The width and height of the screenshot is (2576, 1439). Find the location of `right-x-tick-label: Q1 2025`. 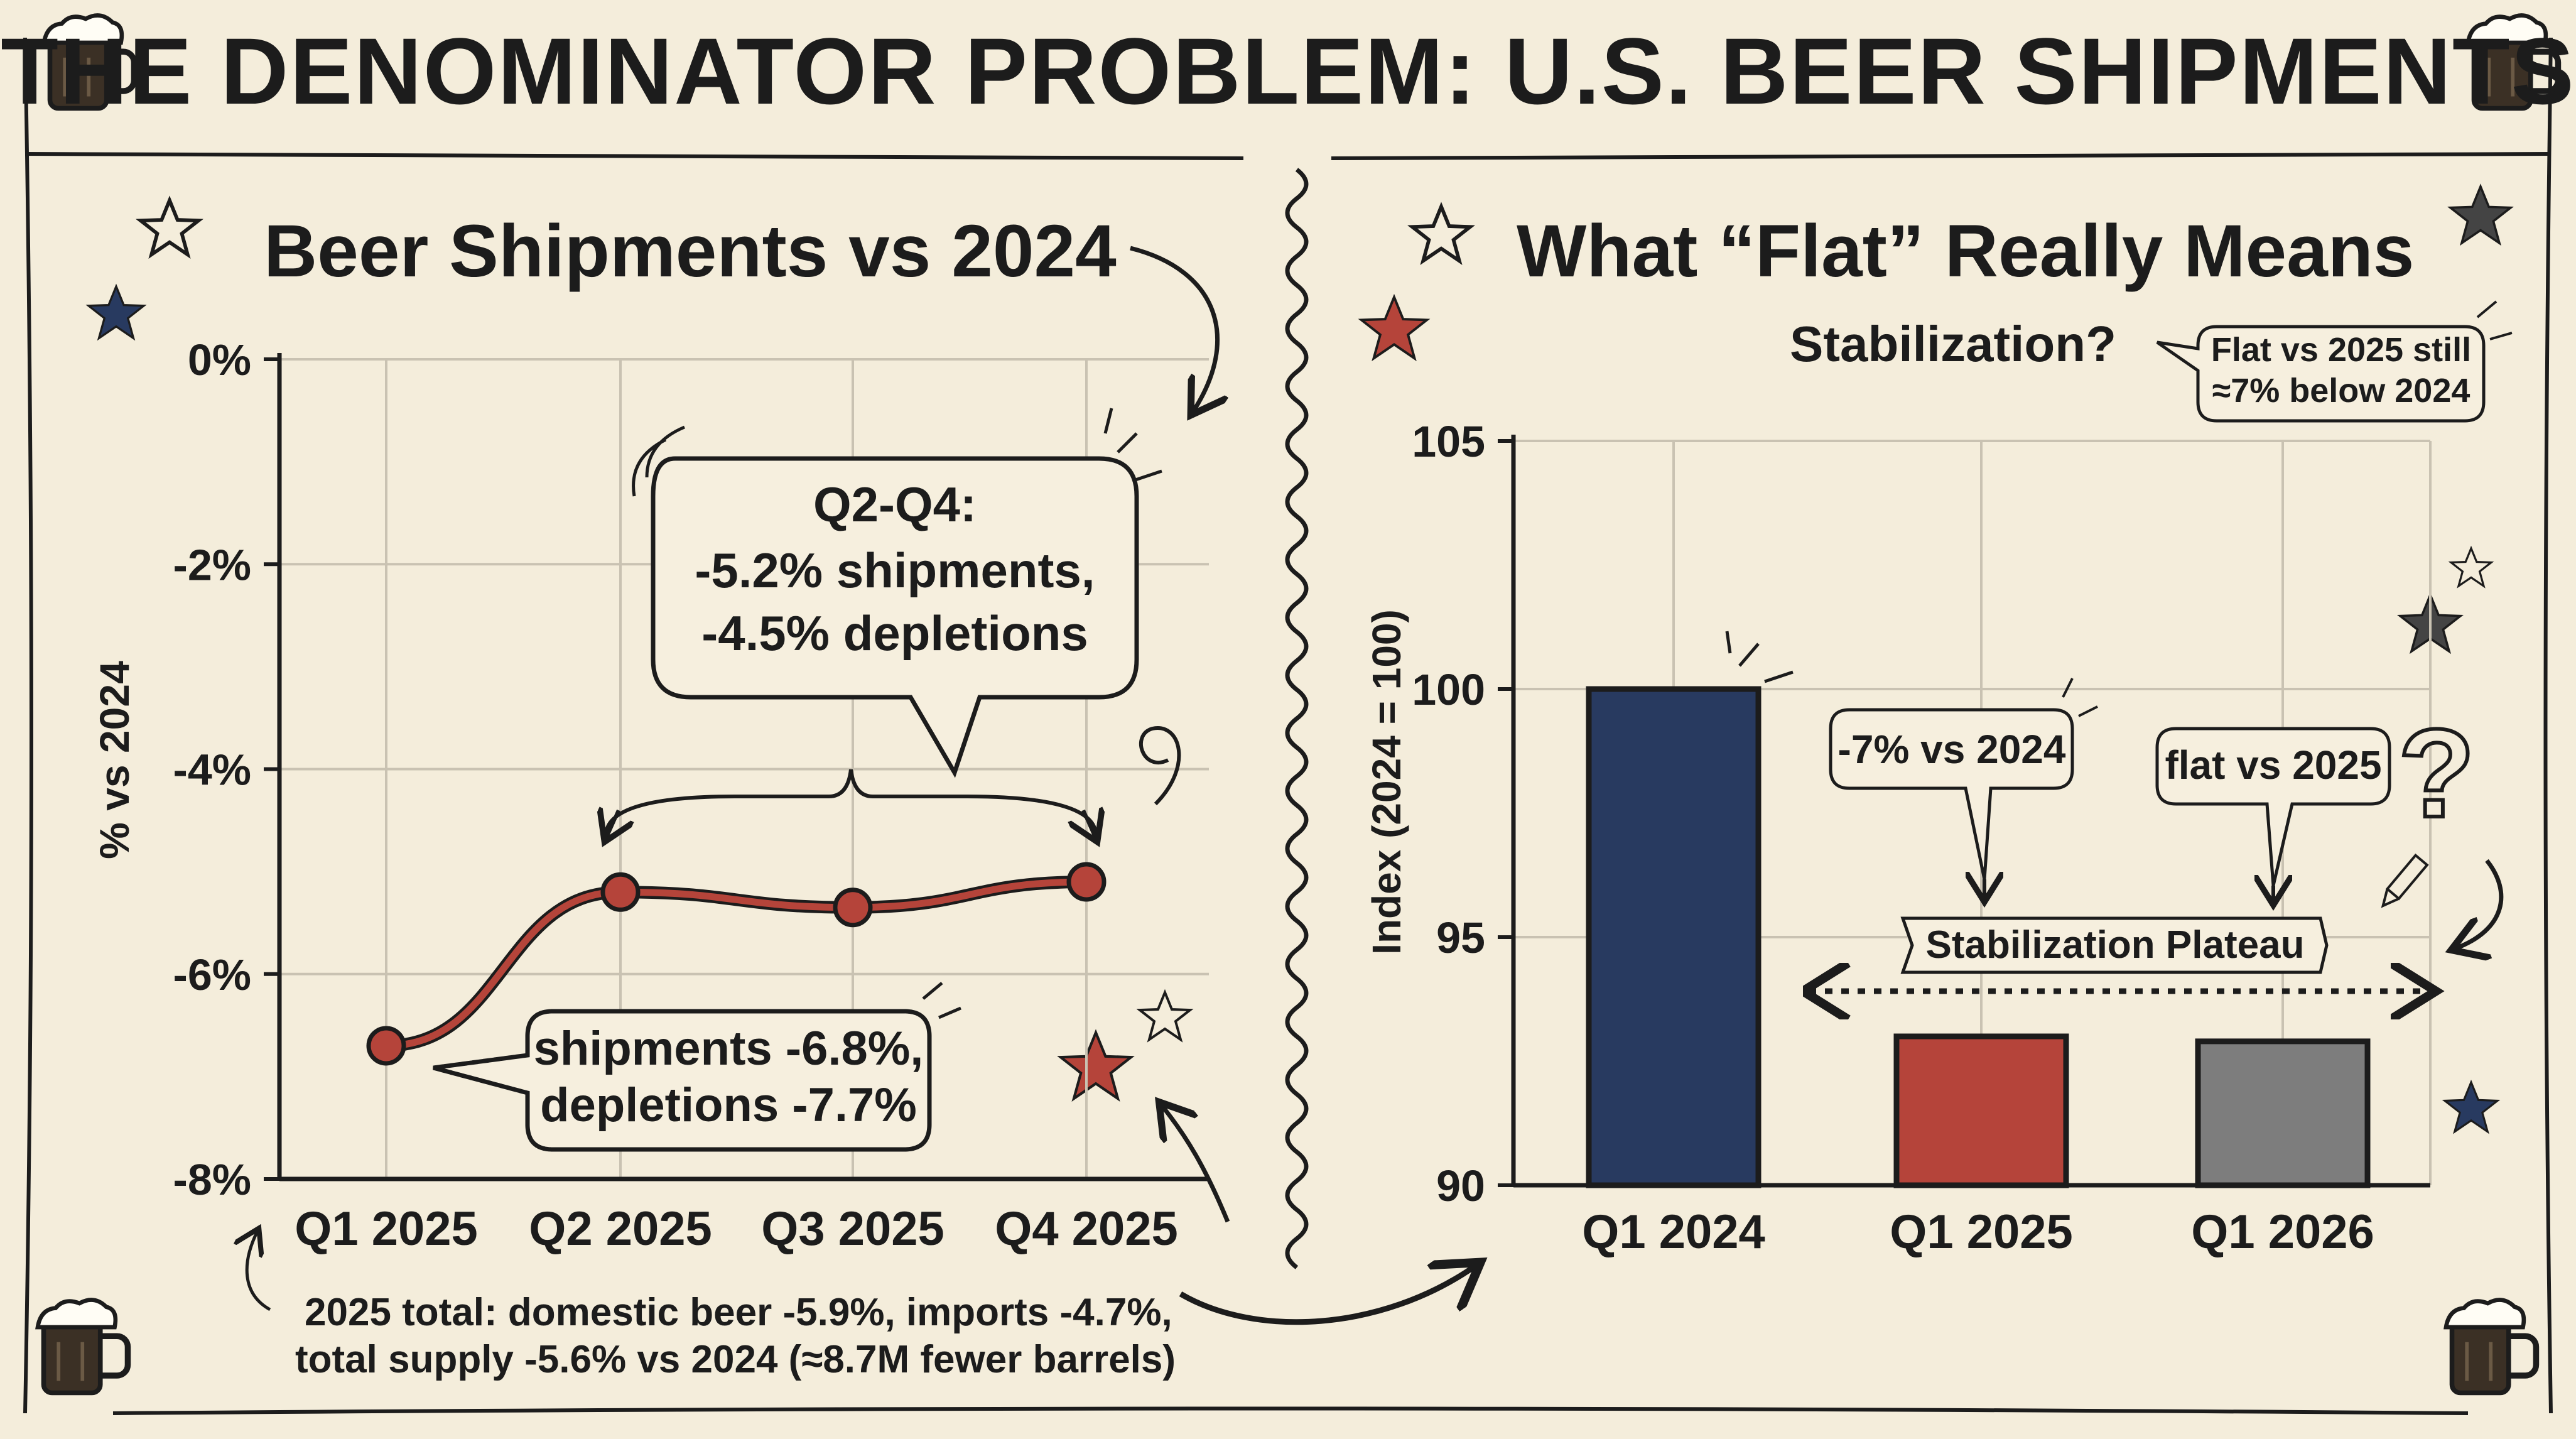

right-x-tick-label: Q1 2025 is located at coordinates (1982, 1232).